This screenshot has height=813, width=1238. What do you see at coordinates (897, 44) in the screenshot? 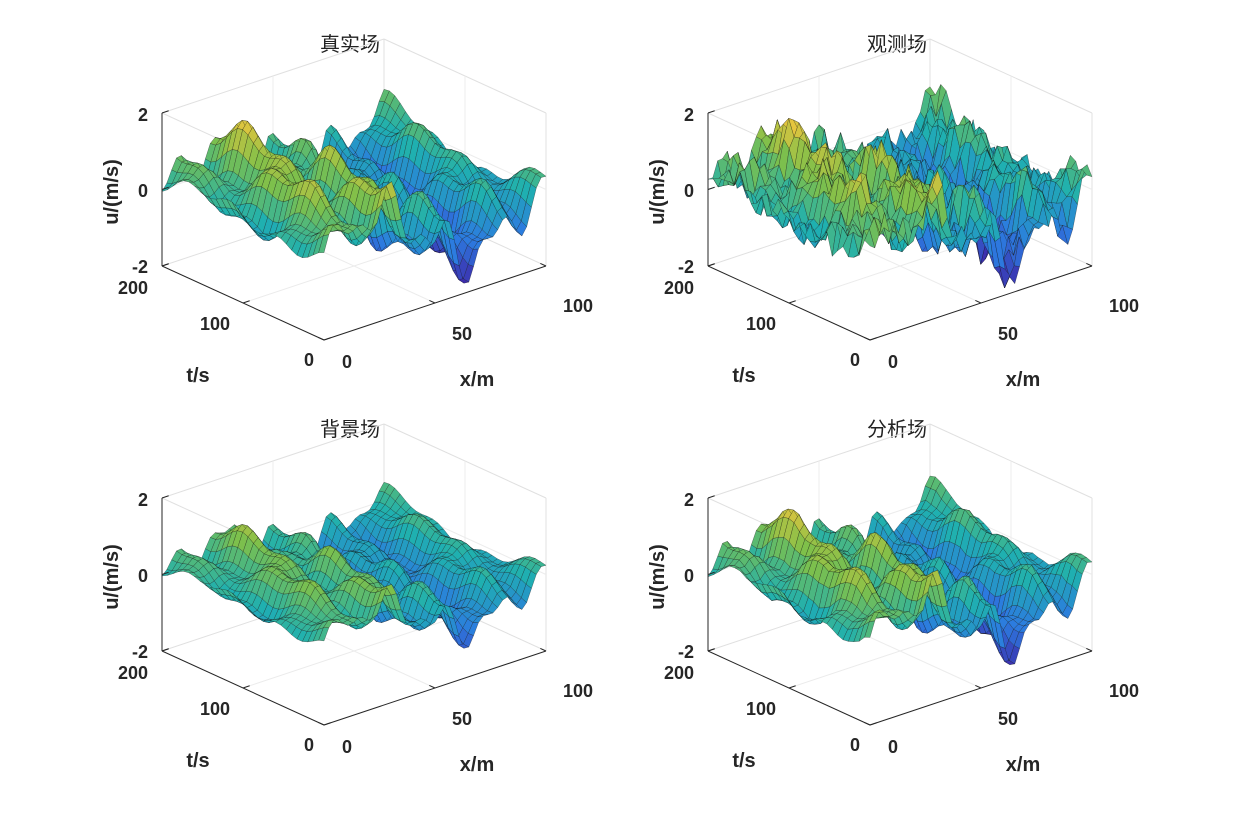
I see `panel-title: 观测场` at bounding box center [897, 44].